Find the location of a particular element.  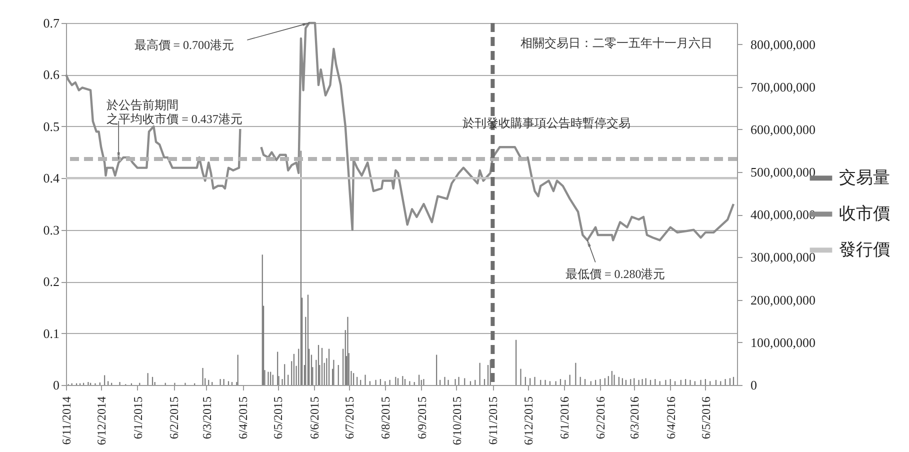

y2-tick-label: 400,000,000 is located at coordinates (783, 214).